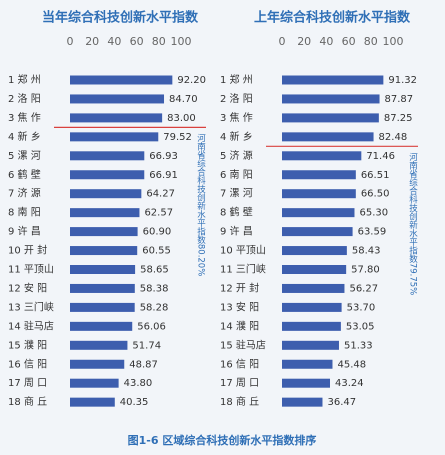 Image resolution: width=445 pixels, height=455 pixels. What do you see at coordinates (31, 325) in the screenshot?
I see `category-label: 14 驻马店` at bounding box center [31, 325].